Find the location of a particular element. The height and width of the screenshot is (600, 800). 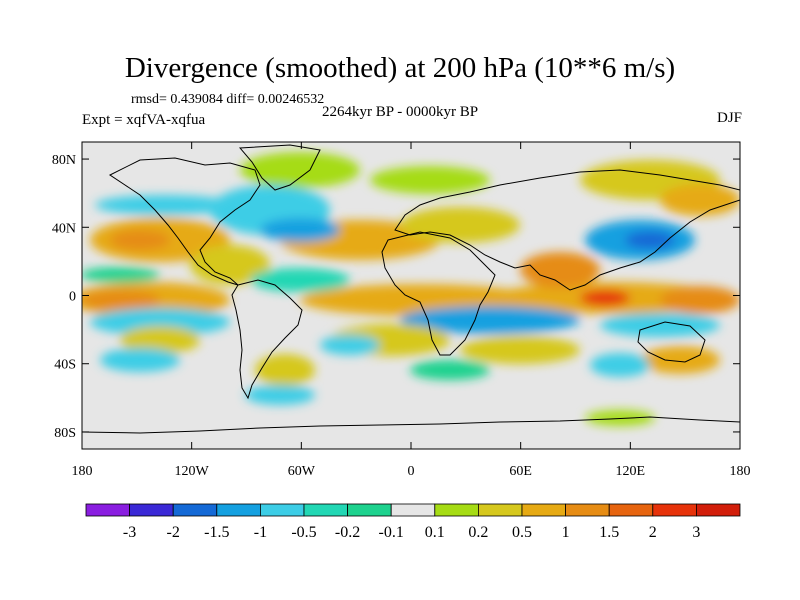

lon-tick-label: 120E is located at coordinates (631, 471).